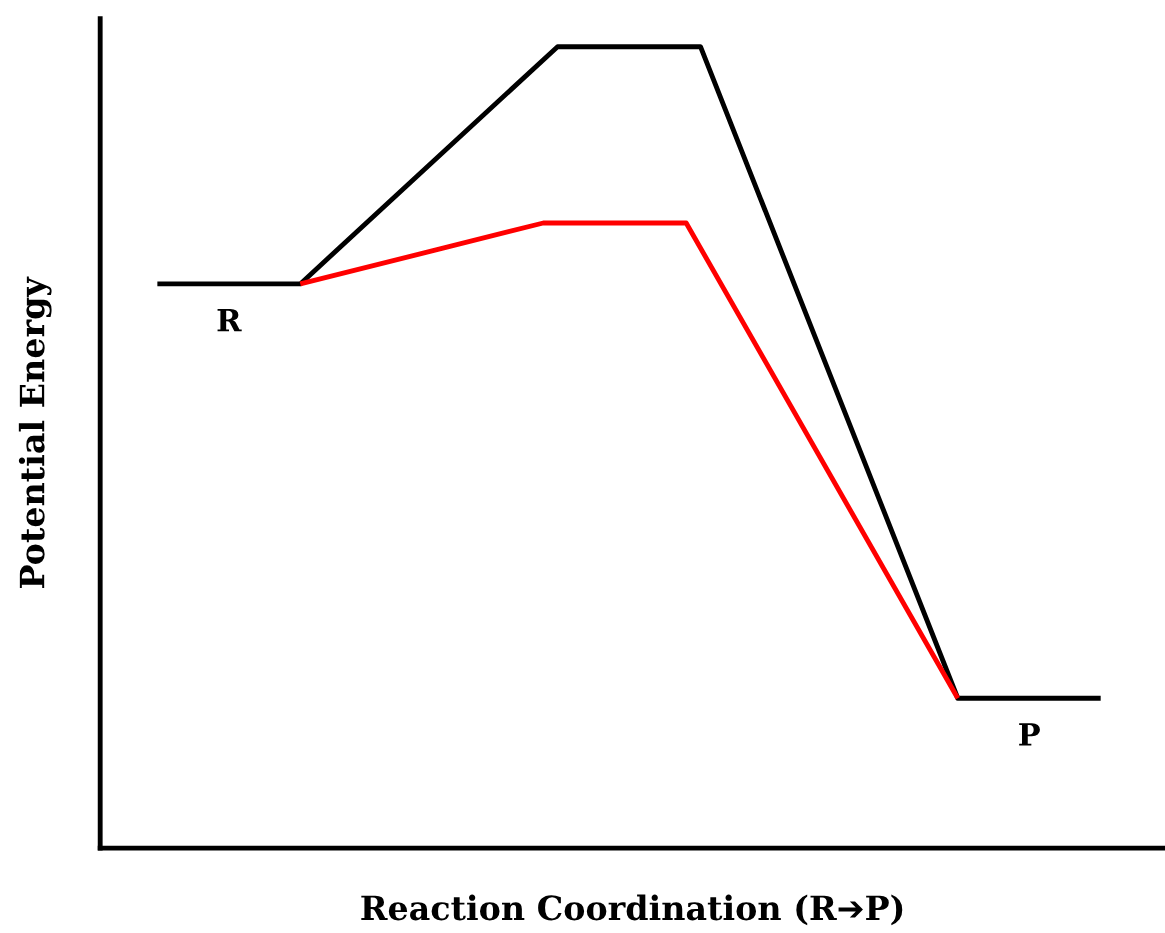 Image resolution: width=1165 pixels, height=933 pixels. I want to click on x-axis-title: Reaction Coordination (R➔P), so click(632, 910).